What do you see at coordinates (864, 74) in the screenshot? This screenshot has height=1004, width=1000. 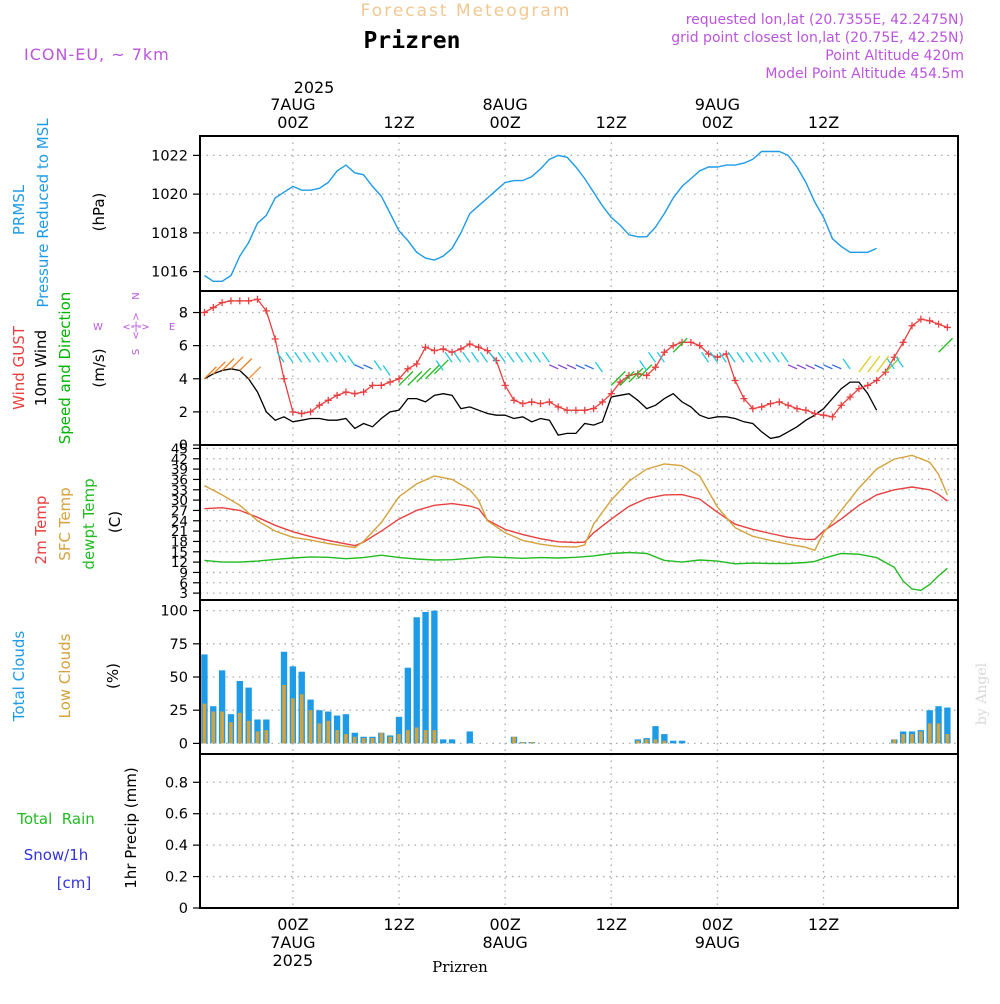 I see `model-point-altitude: Model Point Altitude 454.5m` at bounding box center [864, 74].